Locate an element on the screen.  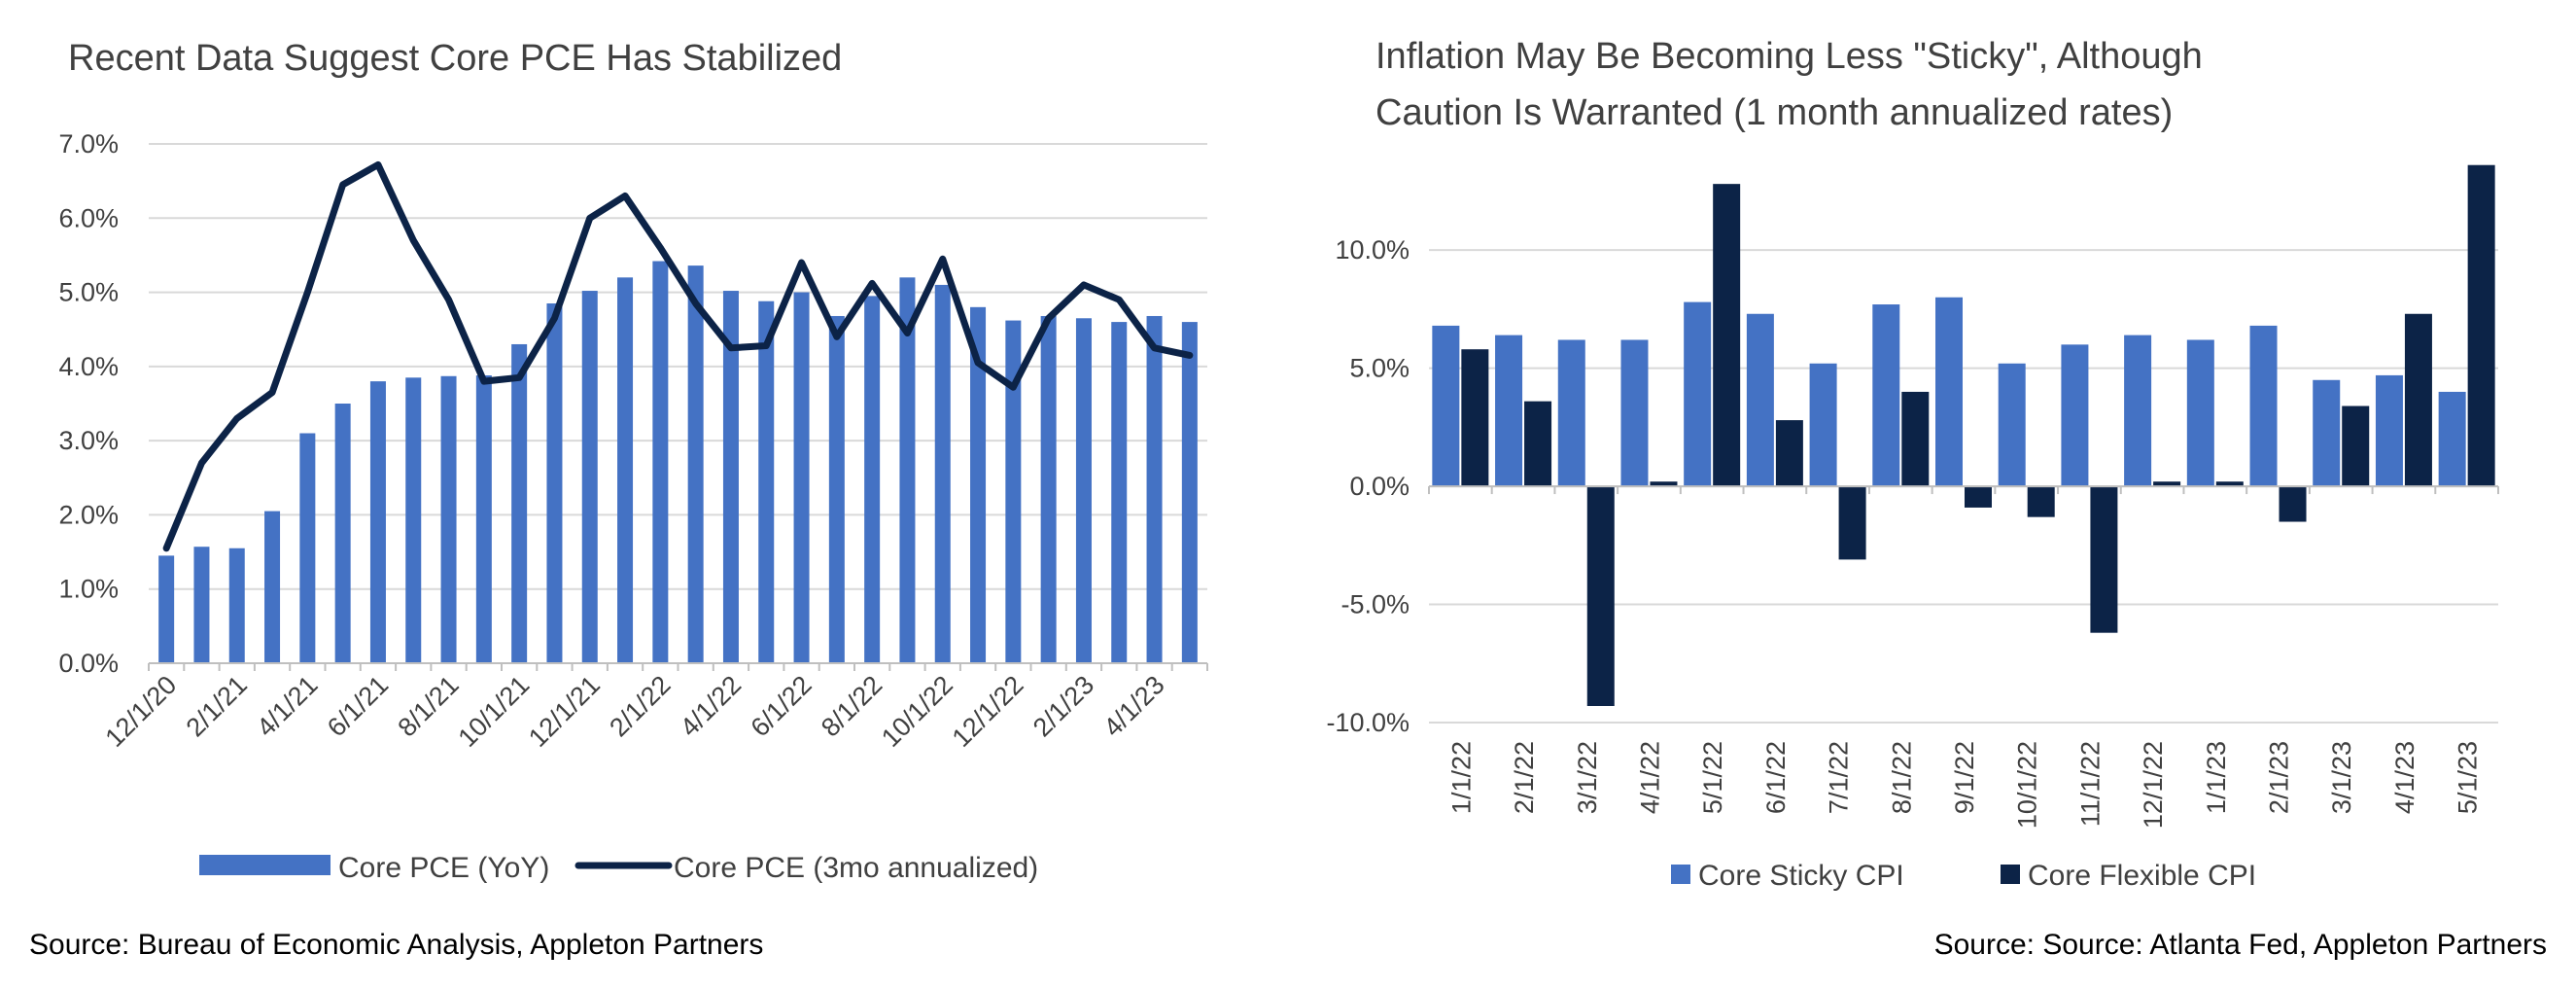
x-tick-label: 2/1/21 is located at coordinates (217, 706).